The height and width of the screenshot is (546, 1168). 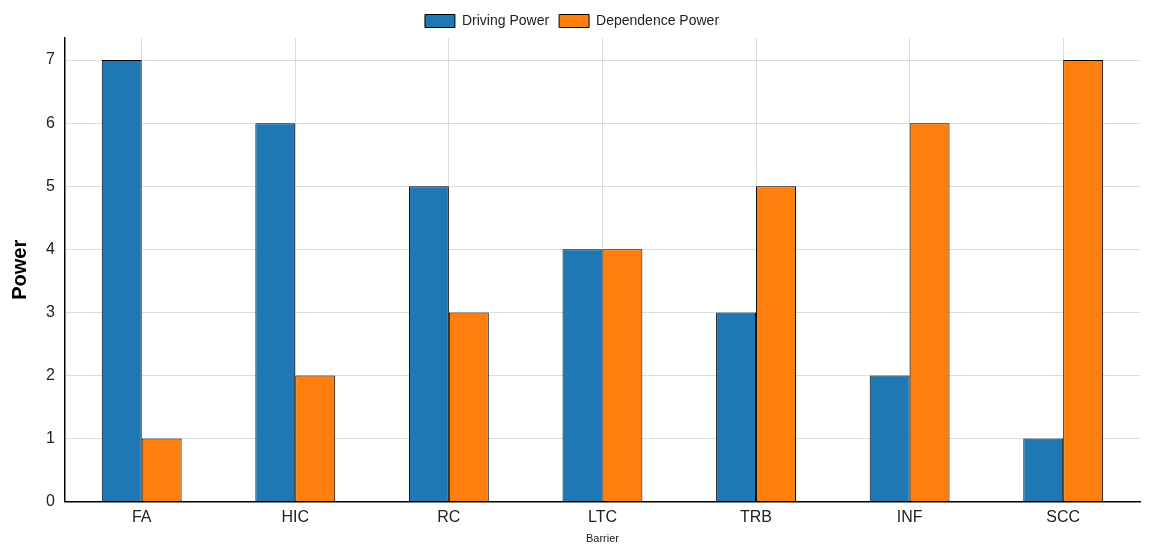 I want to click on x-tick-label: LTC, so click(x=602, y=516).